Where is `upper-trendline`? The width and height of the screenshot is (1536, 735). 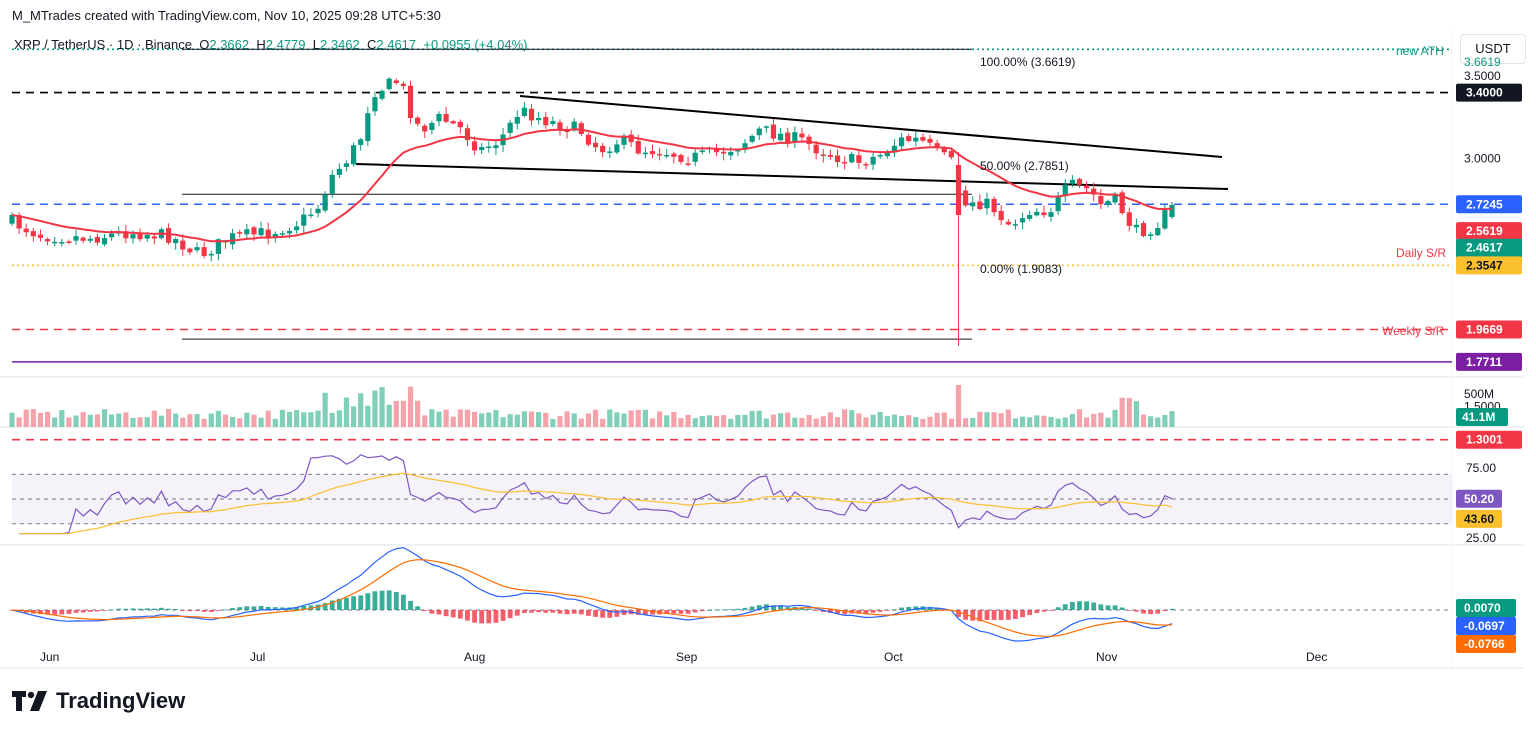
upper-trendline is located at coordinates (871, 126).